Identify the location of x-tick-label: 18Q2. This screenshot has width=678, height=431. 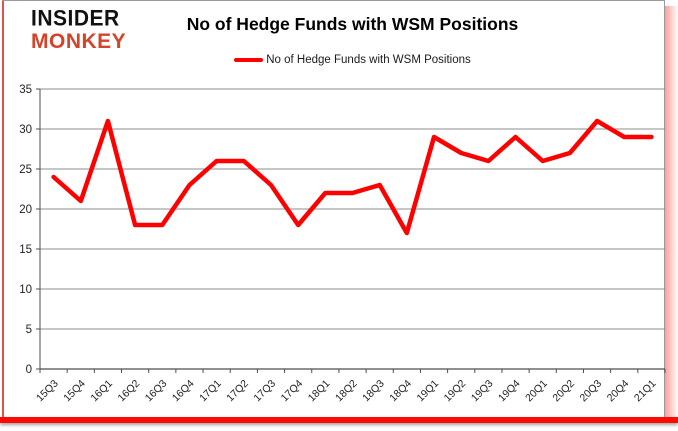
(346, 391).